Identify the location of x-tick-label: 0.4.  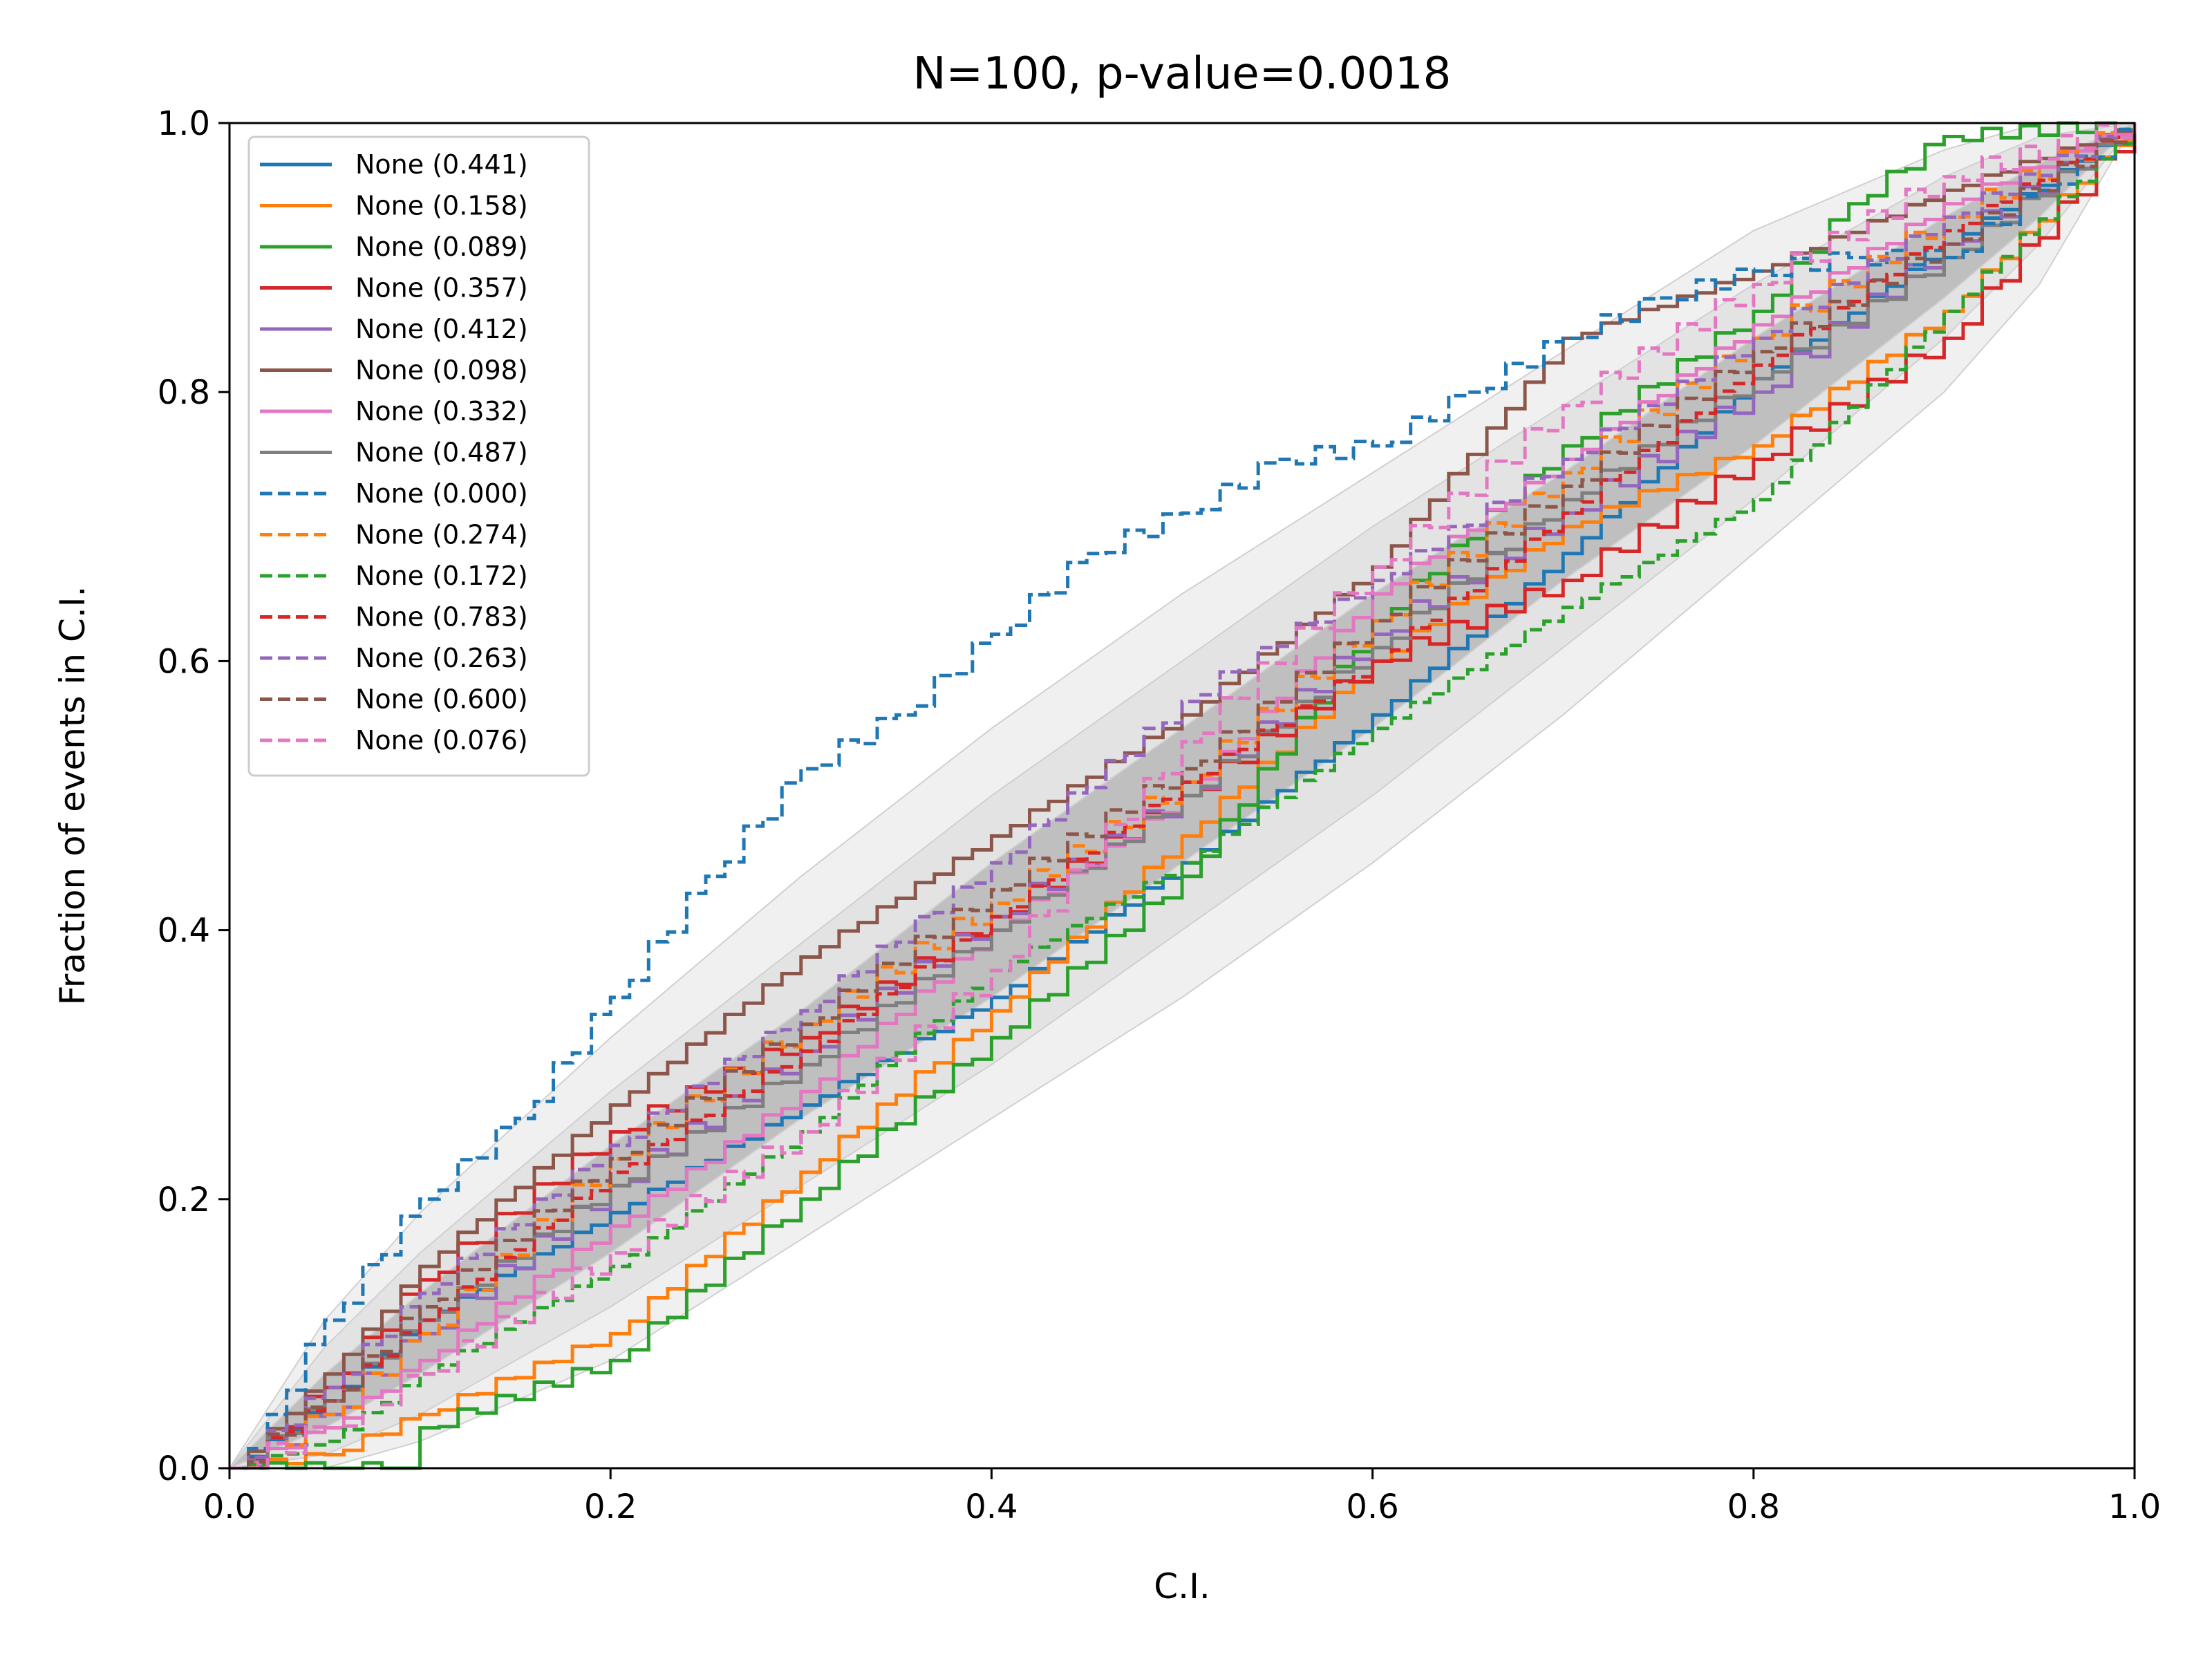
(992, 1507).